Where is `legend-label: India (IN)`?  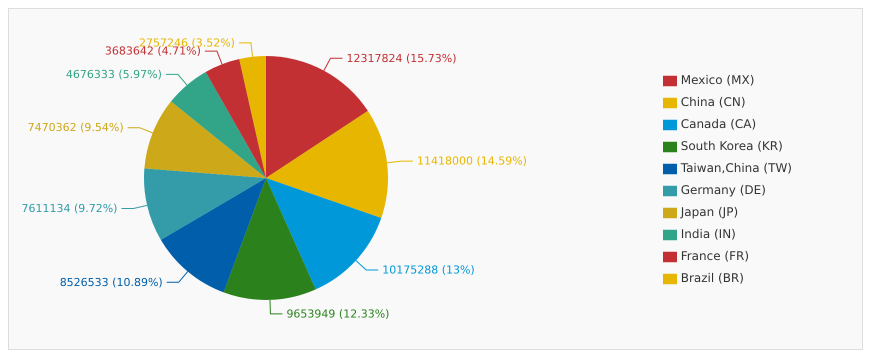
legend-label: India (IN) is located at coordinates (708, 234).